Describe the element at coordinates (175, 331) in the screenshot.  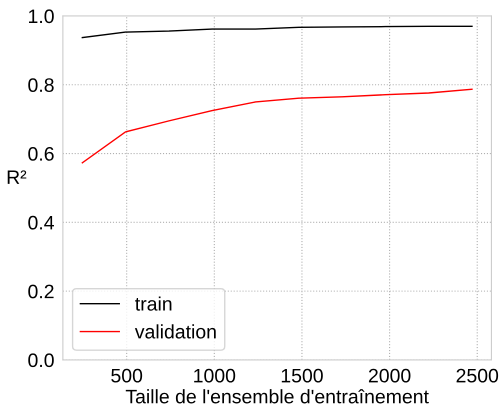
I see `legend-label: validation` at that location.